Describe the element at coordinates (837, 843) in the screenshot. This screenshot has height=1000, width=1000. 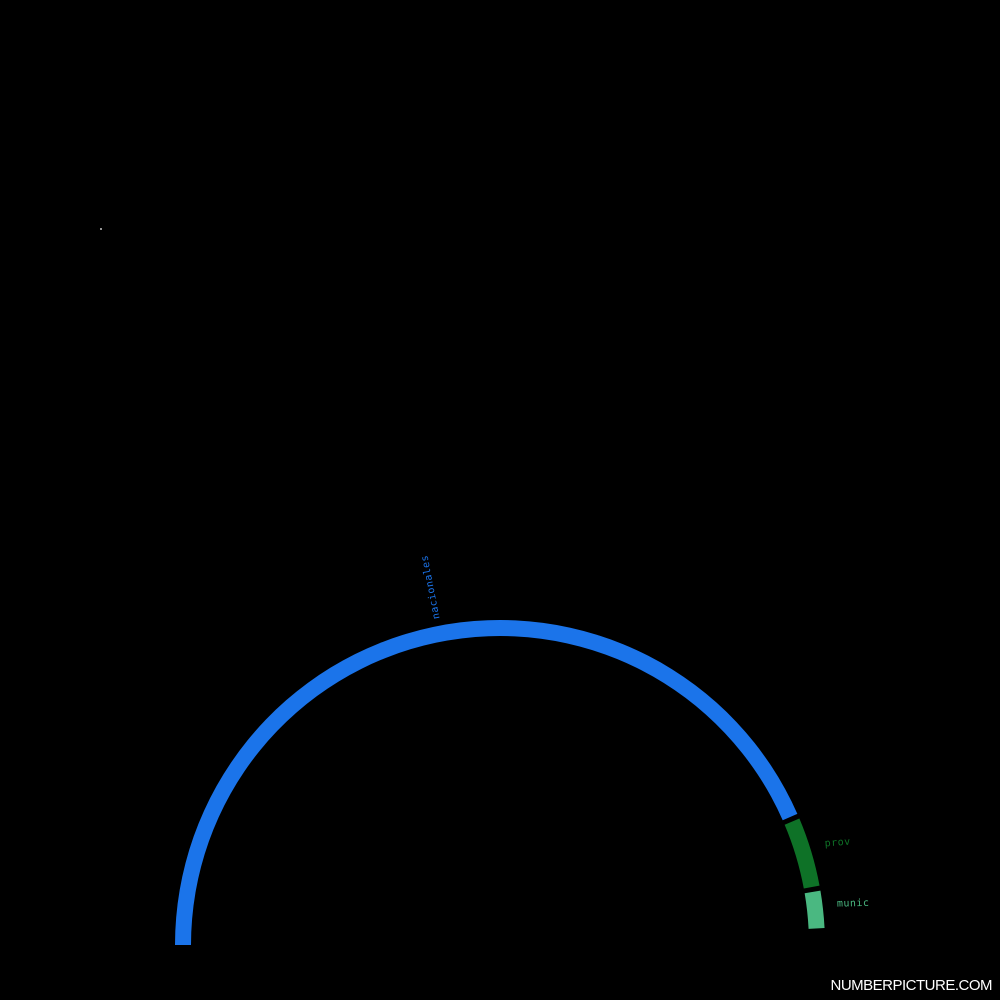
I see `segment-label-prov: prov` at that location.